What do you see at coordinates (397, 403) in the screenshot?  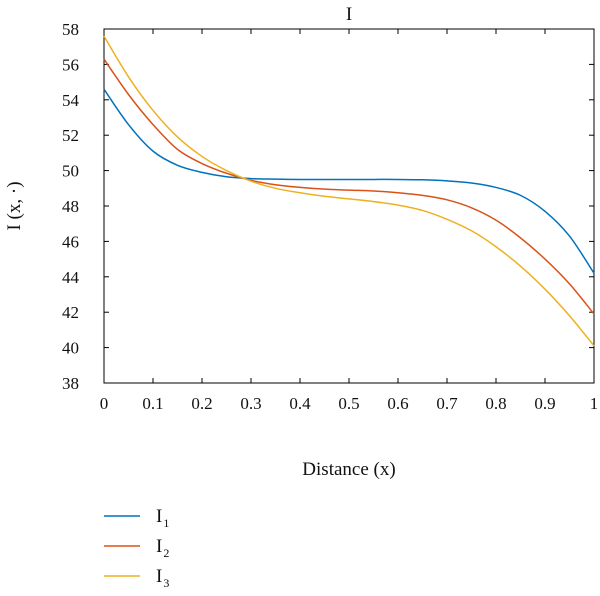 I see `x-tick-label: 0.6` at bounding box center [397, 403].